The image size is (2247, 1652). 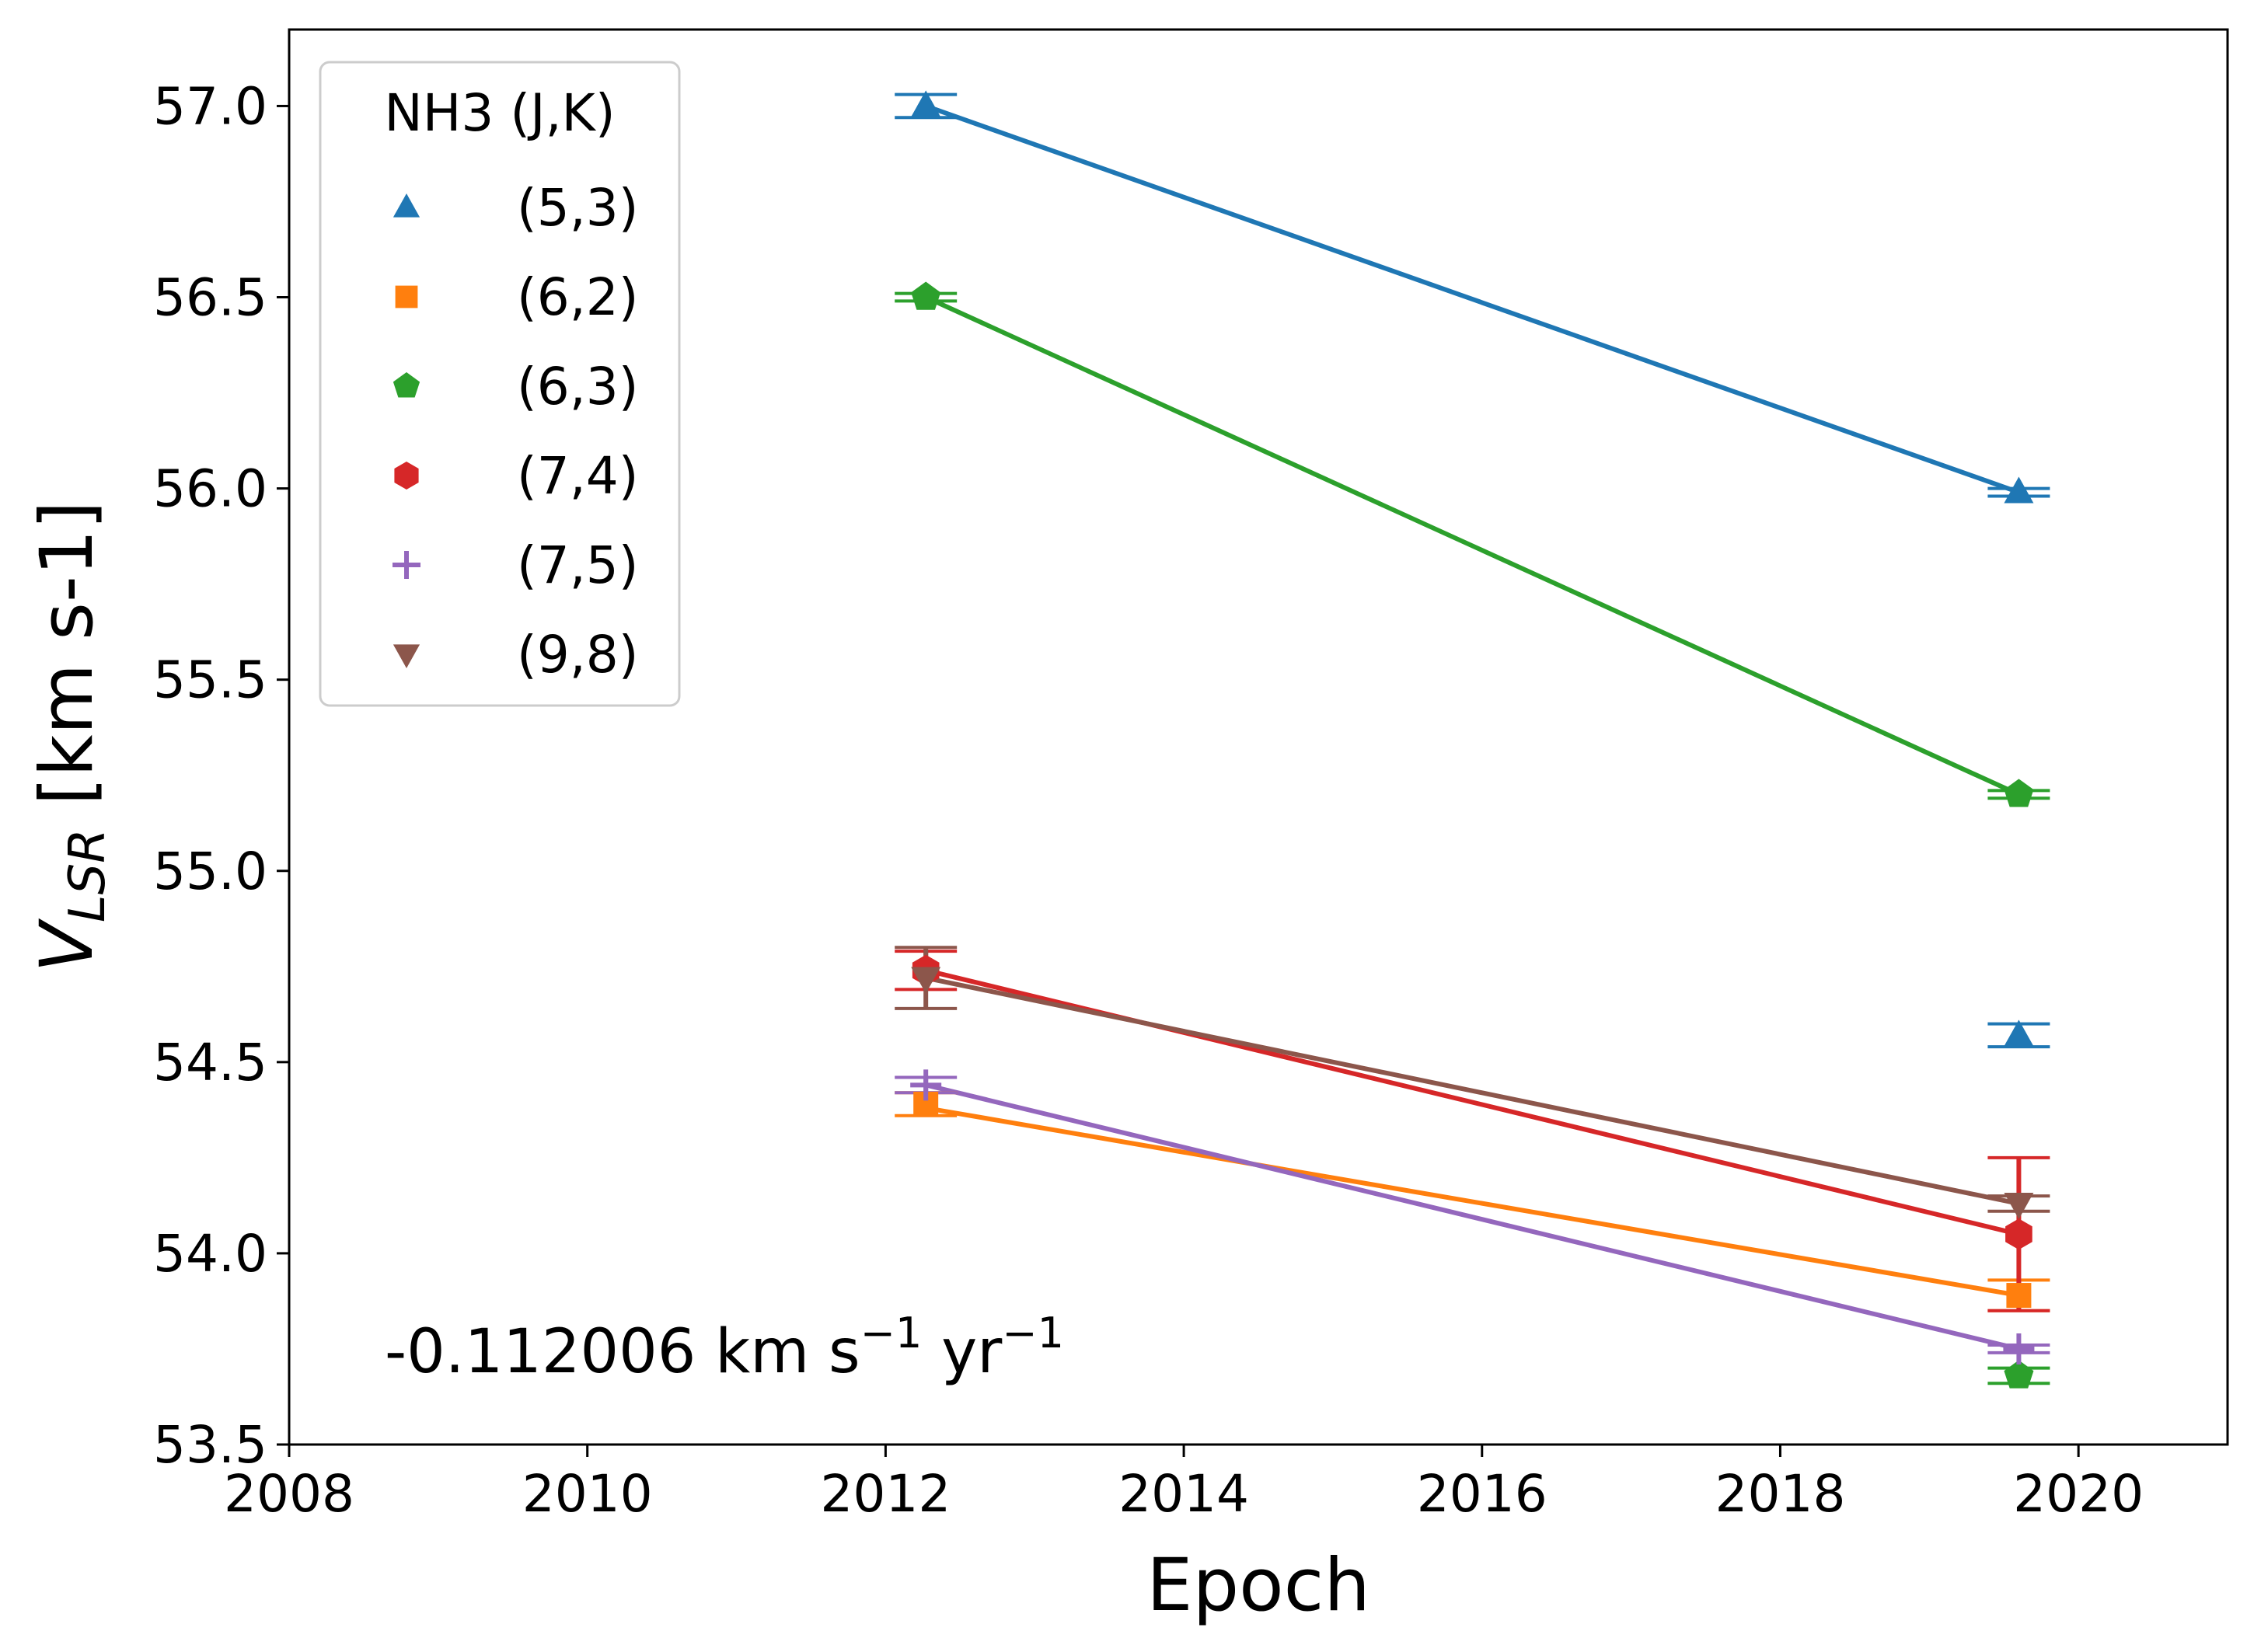 I want to click on y-axis-ticks: 53.5 54.0 54.5 55.0 55.5 56.0 56.5 57.0, so click(x=221, y=775).